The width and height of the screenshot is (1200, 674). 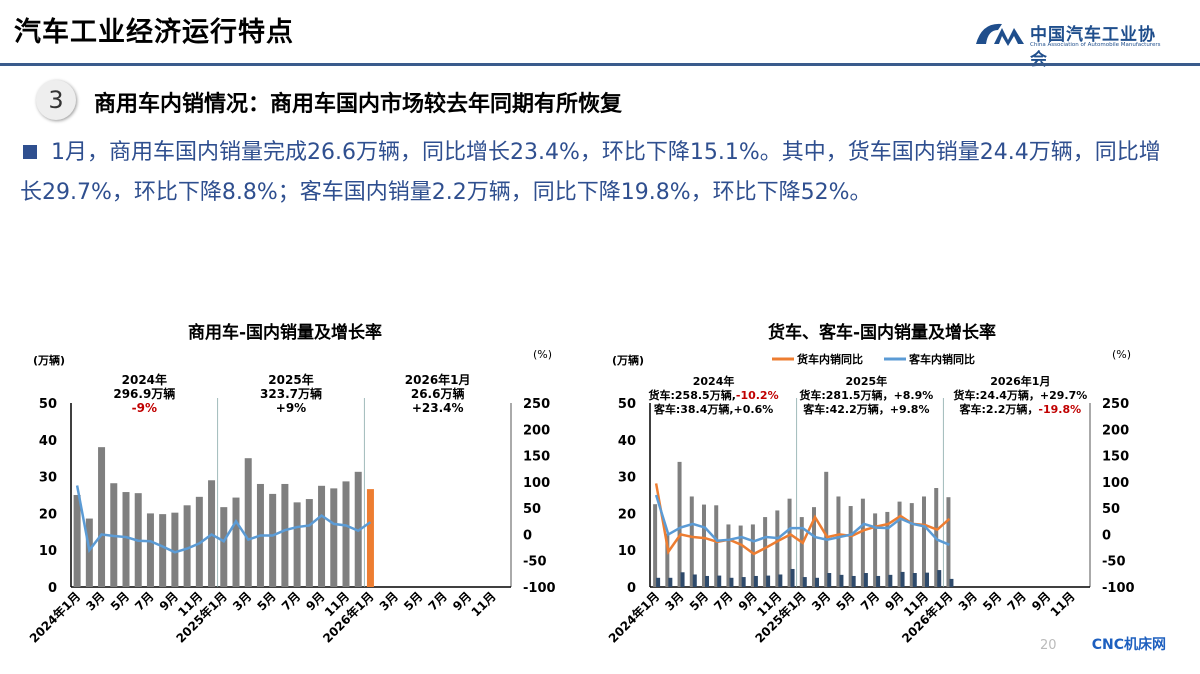 I want to click on annotation-growth: +23.4%, so click(x=438, y=408).